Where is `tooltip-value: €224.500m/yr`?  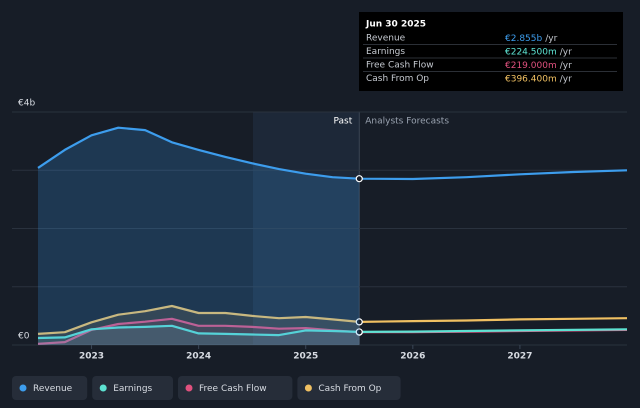
tooltip-value: €224.500m/yr is located at coordinates (538, 52).